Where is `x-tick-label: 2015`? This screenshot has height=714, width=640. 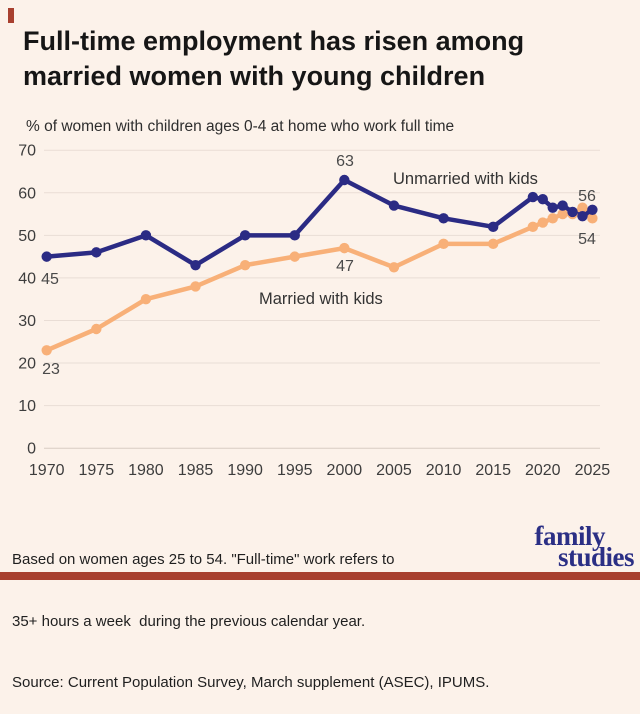
x-tick-label: 2015 is located at coordinates (493, 470).